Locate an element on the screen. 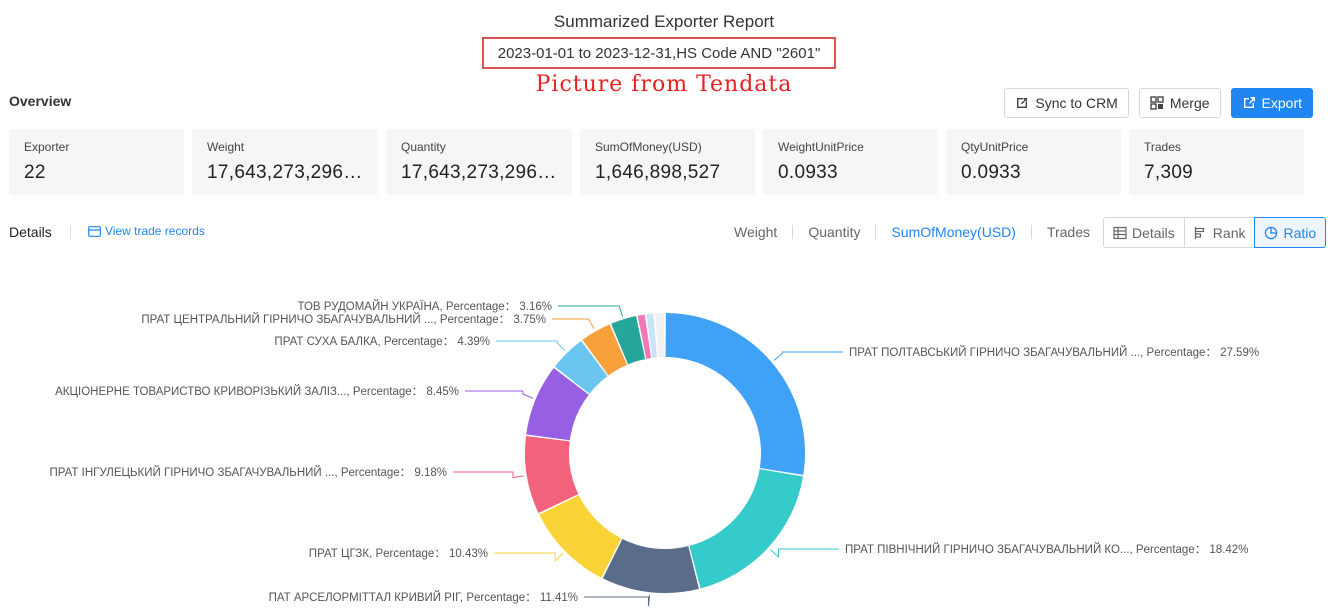 The height and width of the screenshot is (612, 1328). ratio-view-button: Ratio is located at coordinates (1290, 232).